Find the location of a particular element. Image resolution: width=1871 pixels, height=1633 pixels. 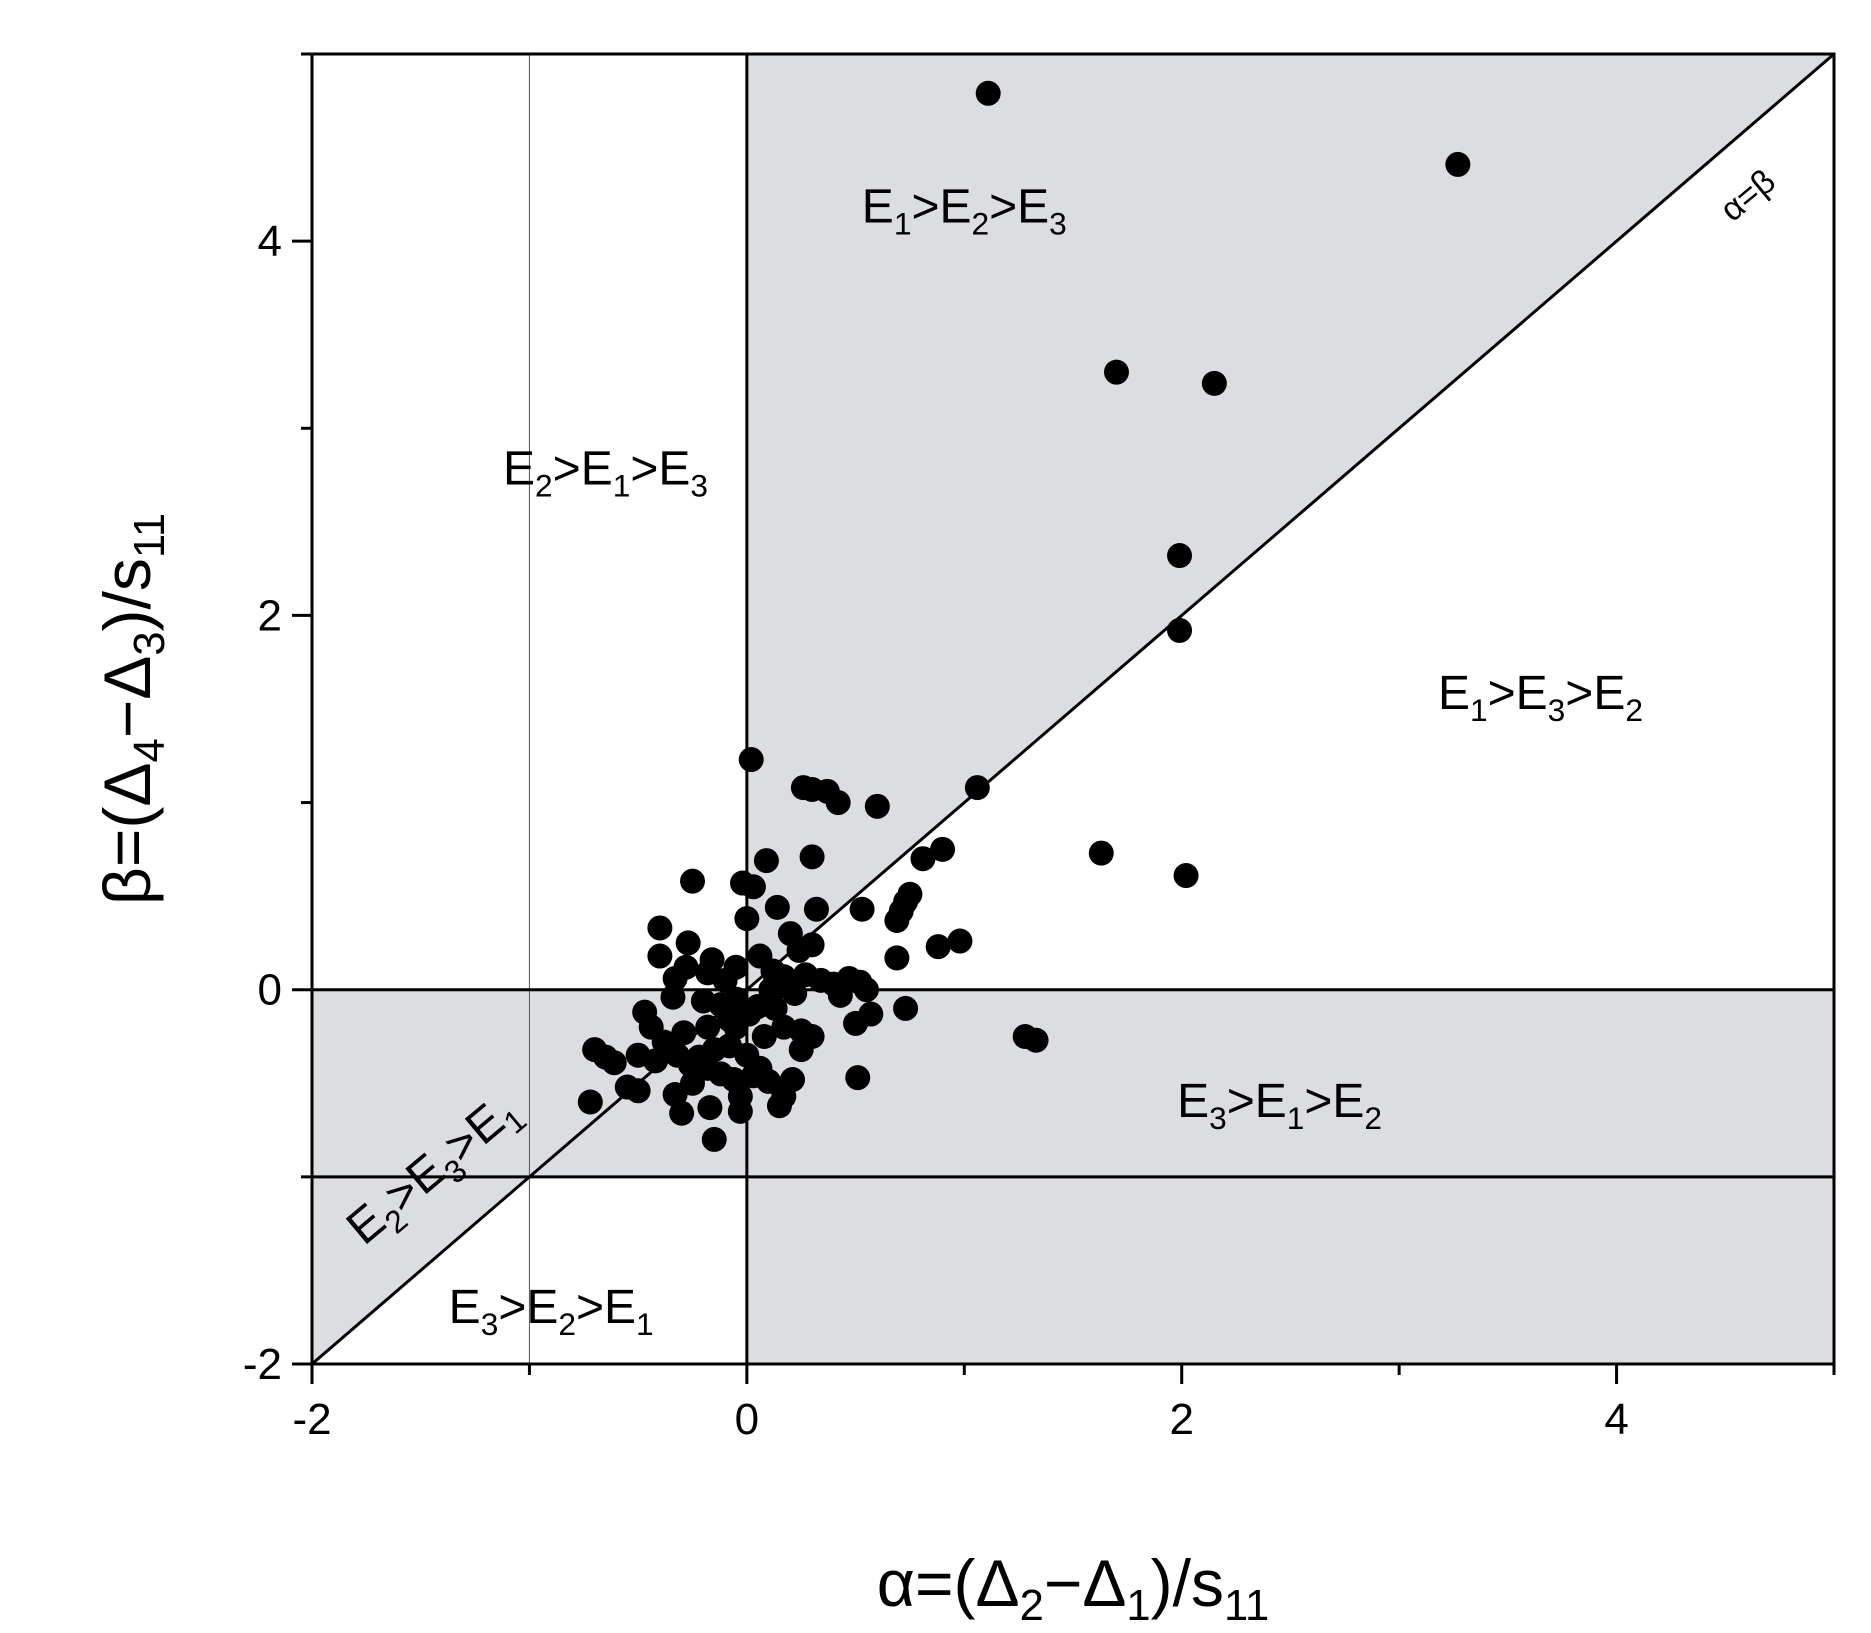

diagonal-line-label: α=β is located at coordinates (1748, 195).